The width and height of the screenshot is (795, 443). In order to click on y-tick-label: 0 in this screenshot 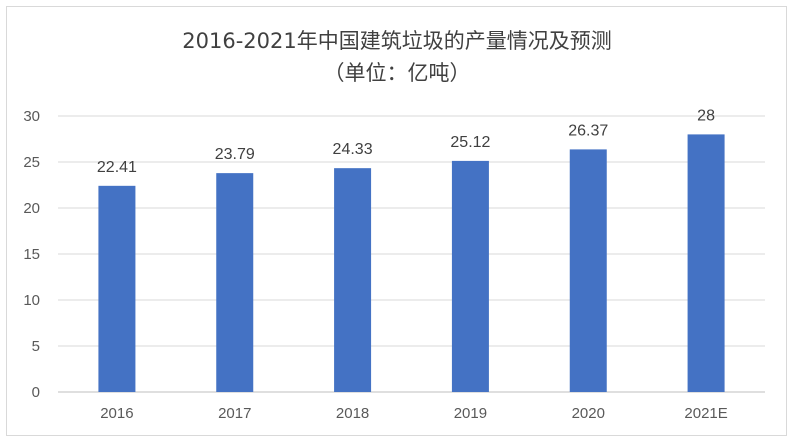, I will do `click(36, 392)`.